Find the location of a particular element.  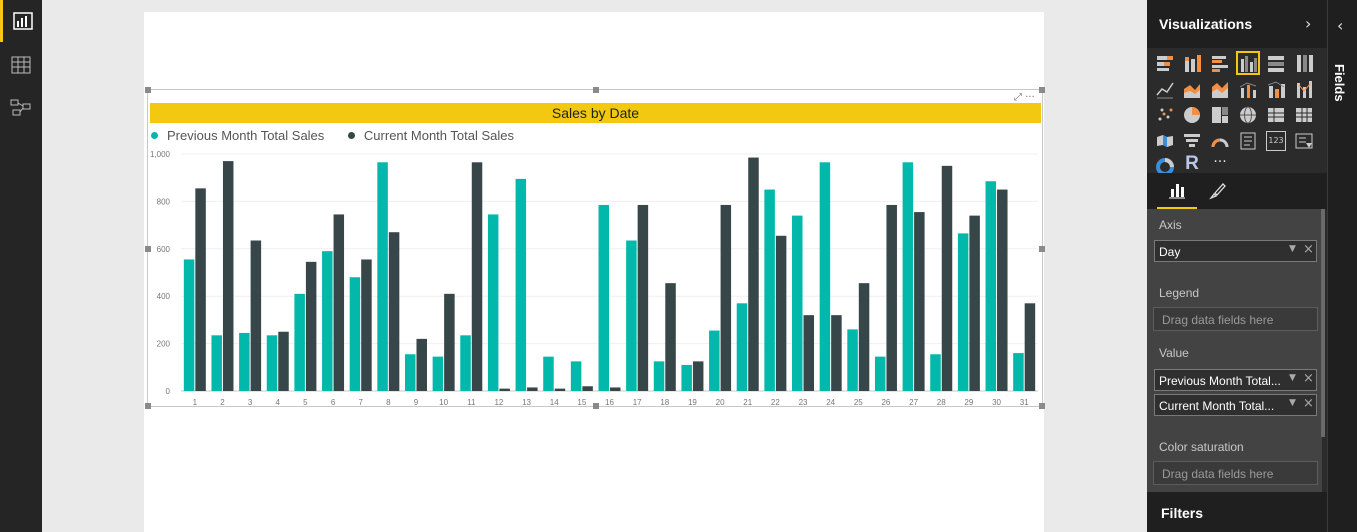

color-saturation-drop-zone: Drag data fields here is located at coordinates (1235, 473).